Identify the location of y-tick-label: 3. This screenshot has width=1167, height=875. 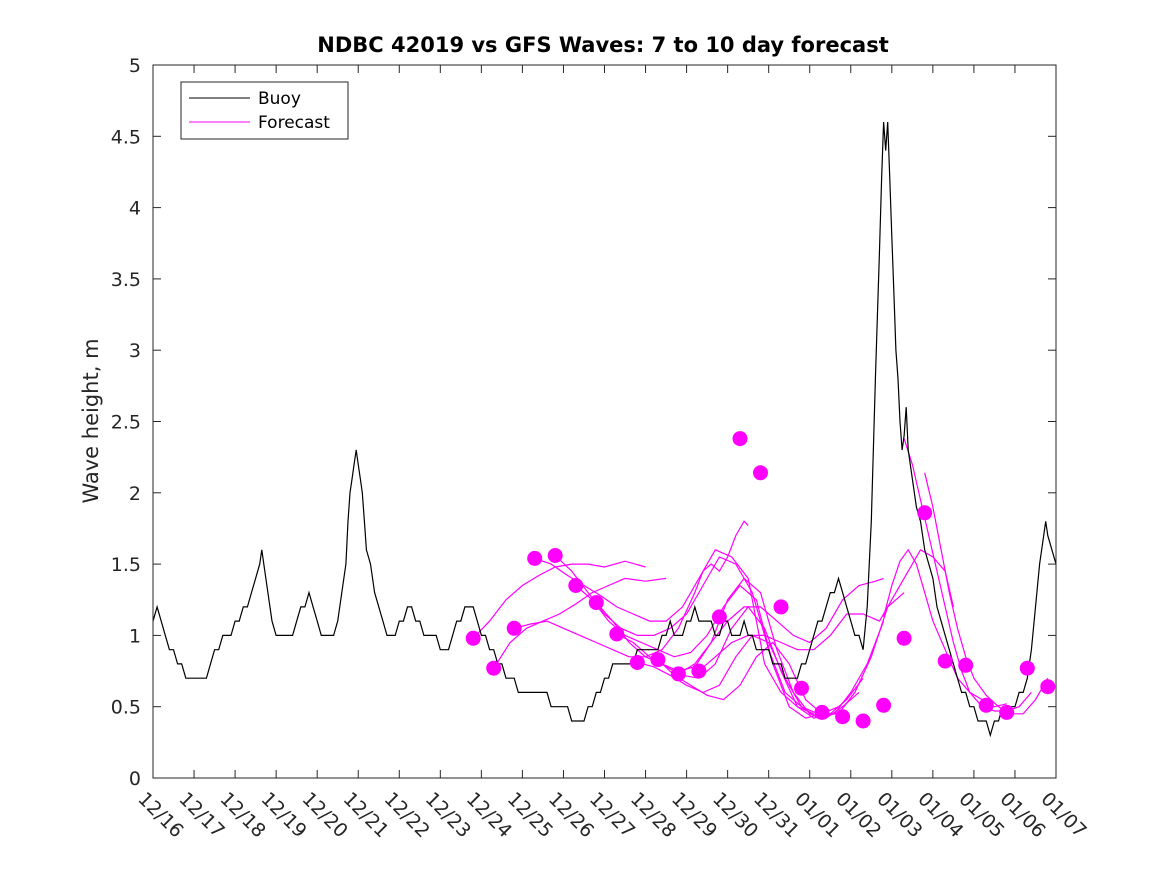
(135, 351).